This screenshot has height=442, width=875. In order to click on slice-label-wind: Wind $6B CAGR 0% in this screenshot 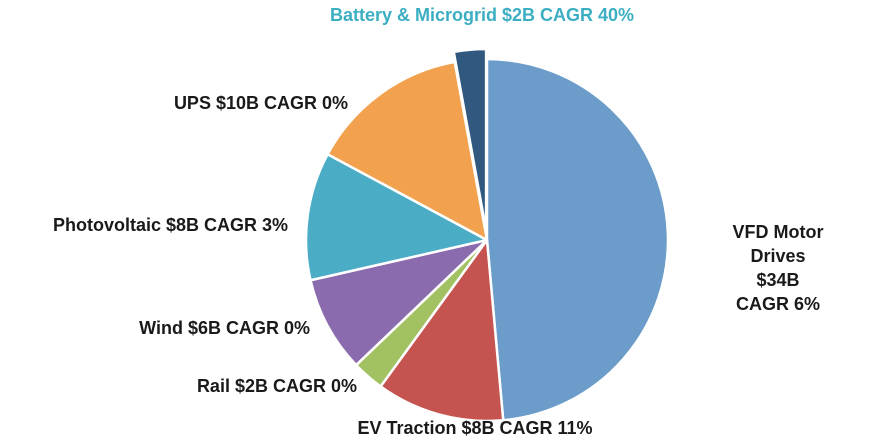, I will do `click(224, 328)`.